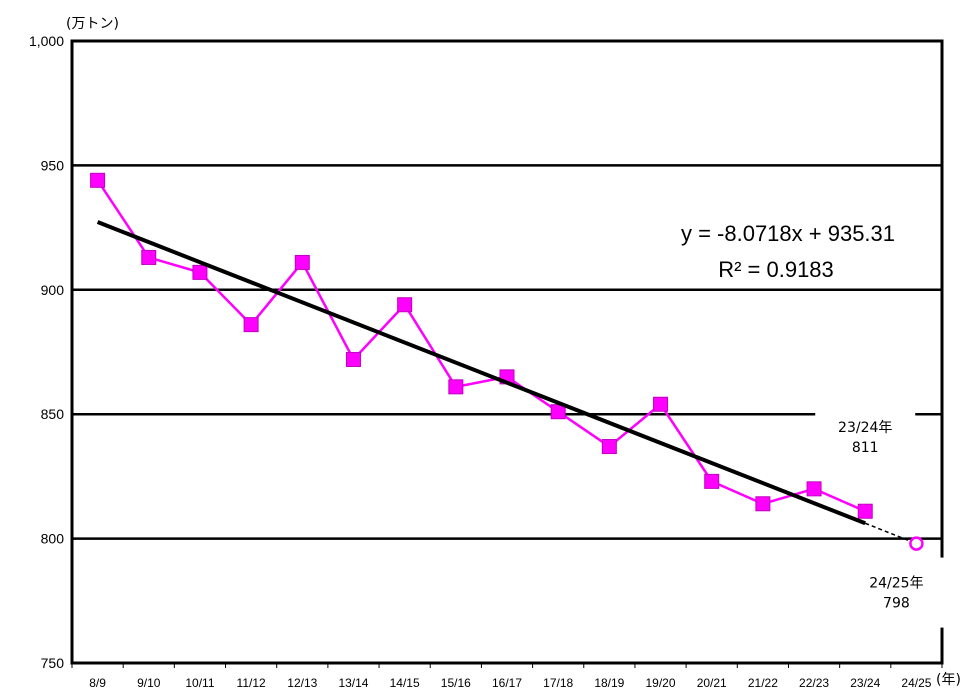  Describe the element at coordinates (53, 663) in the screenshot. I see `y-tick-label: 750` at that location.